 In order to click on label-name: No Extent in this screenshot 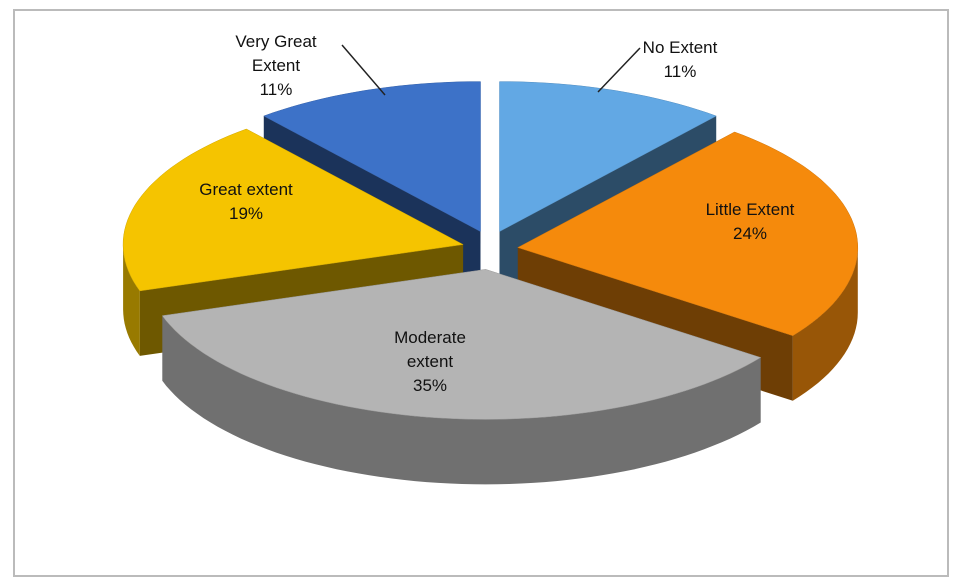, I will do `click(680, 47)`.